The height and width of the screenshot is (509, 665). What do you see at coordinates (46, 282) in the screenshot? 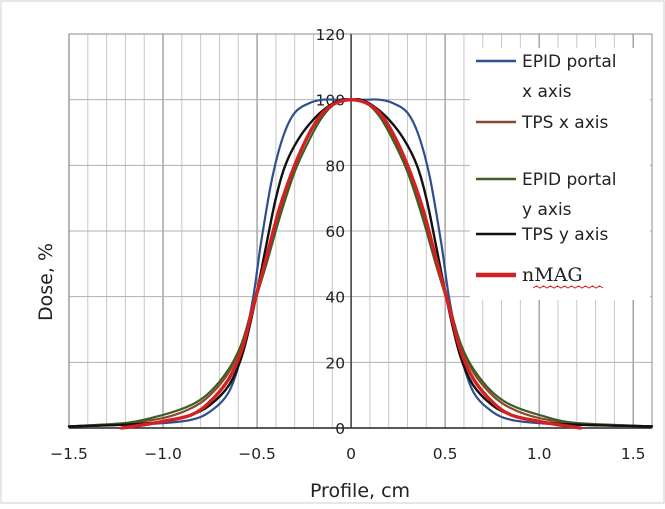
I see `y-axis-label: Dose, %` at bounding box center [46, 282].